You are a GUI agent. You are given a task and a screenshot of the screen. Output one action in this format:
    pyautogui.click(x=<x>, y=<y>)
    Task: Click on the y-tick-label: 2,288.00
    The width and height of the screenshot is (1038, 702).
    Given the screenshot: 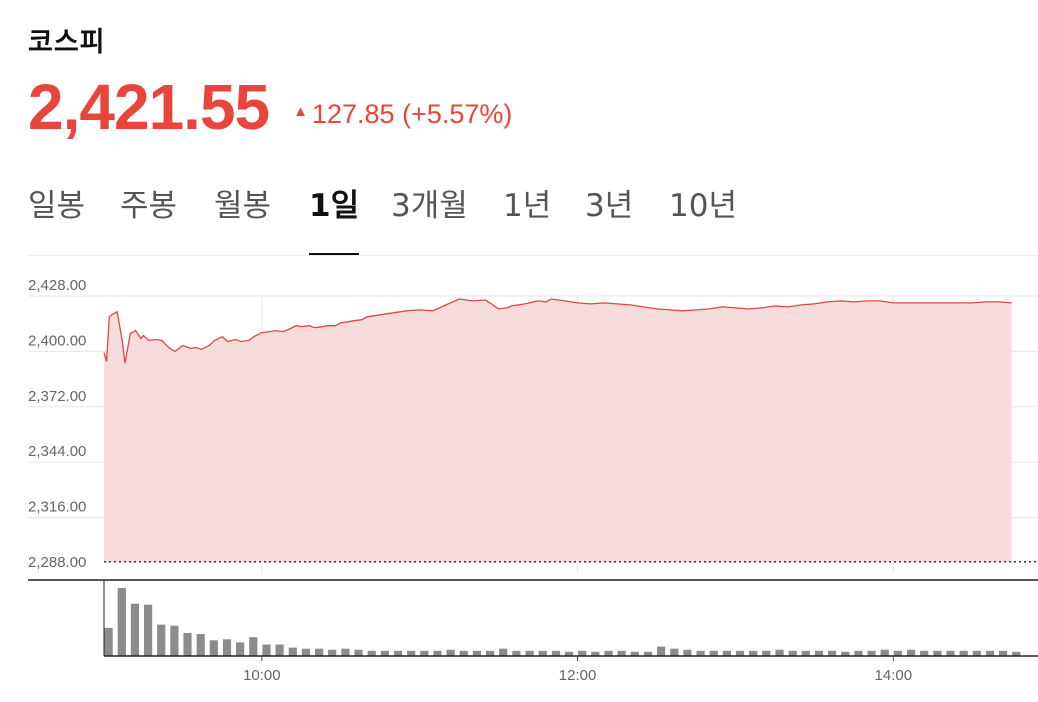 What is the action you would take?
    pyautogui.click(x=57, y=562)
    